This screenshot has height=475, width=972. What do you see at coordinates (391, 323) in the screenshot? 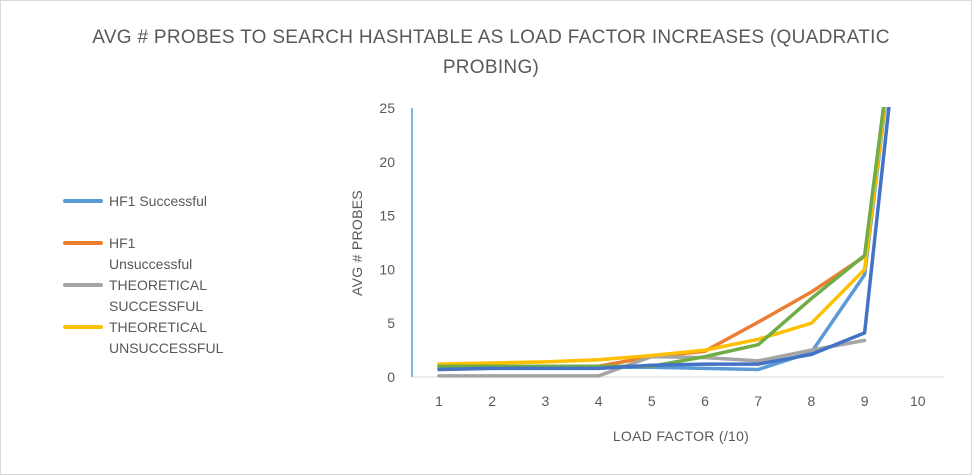
I see `y-tick-label: 5` at bounding box center [391, 323].